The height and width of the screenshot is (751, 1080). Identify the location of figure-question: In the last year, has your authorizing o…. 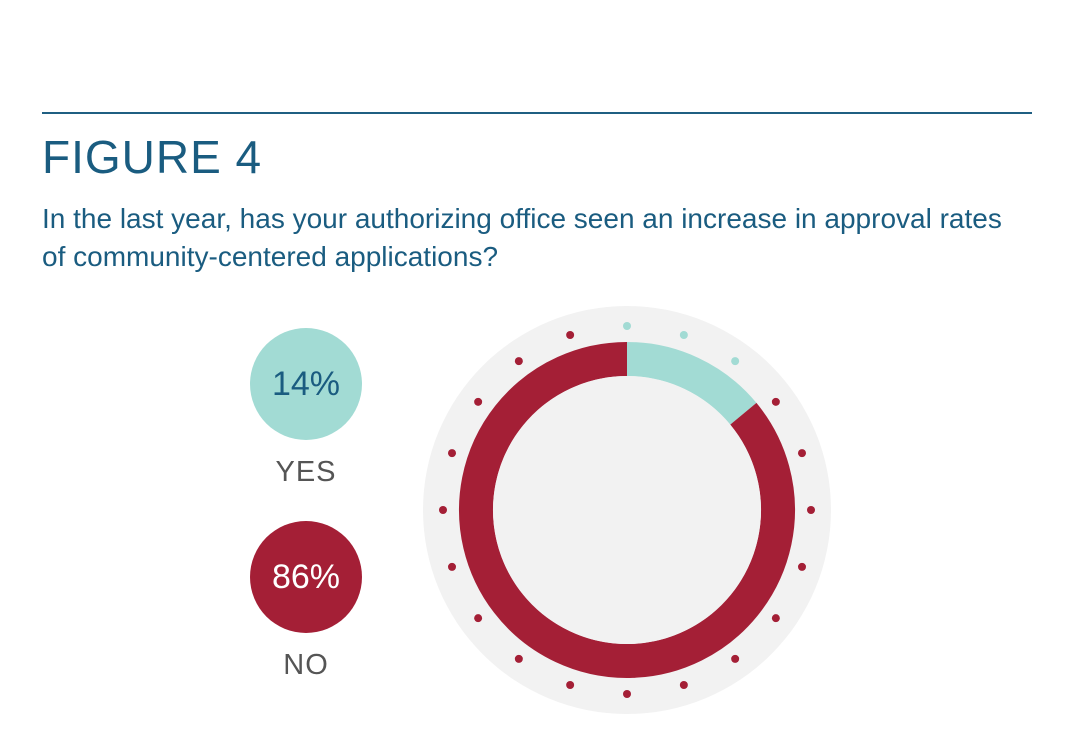
(522, 237).